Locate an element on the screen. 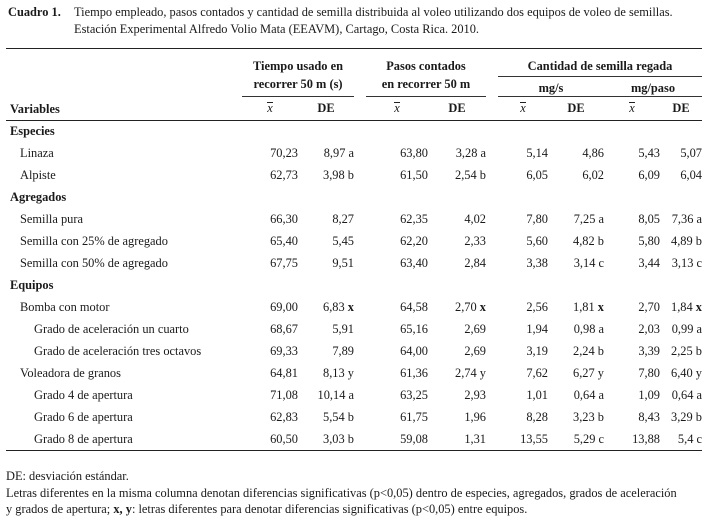 This screenshot has width=708, height=518. tiempo-de-value: 3,03 b is located at coordinates (338, 438).